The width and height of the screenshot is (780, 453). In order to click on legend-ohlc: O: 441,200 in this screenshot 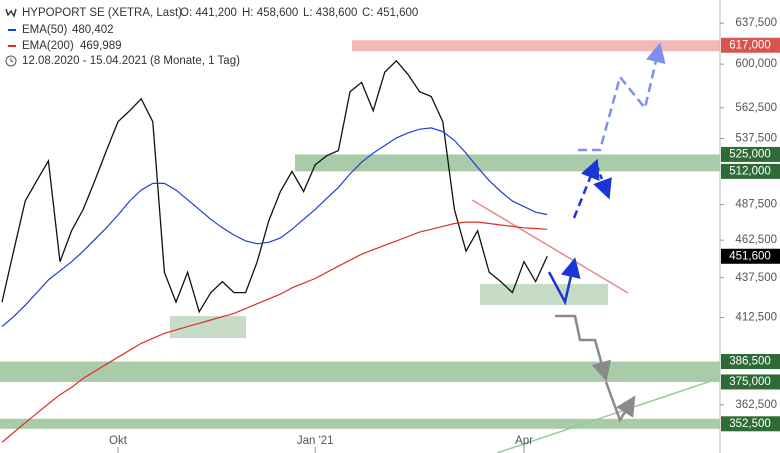, I will do `click(208, 13)`.